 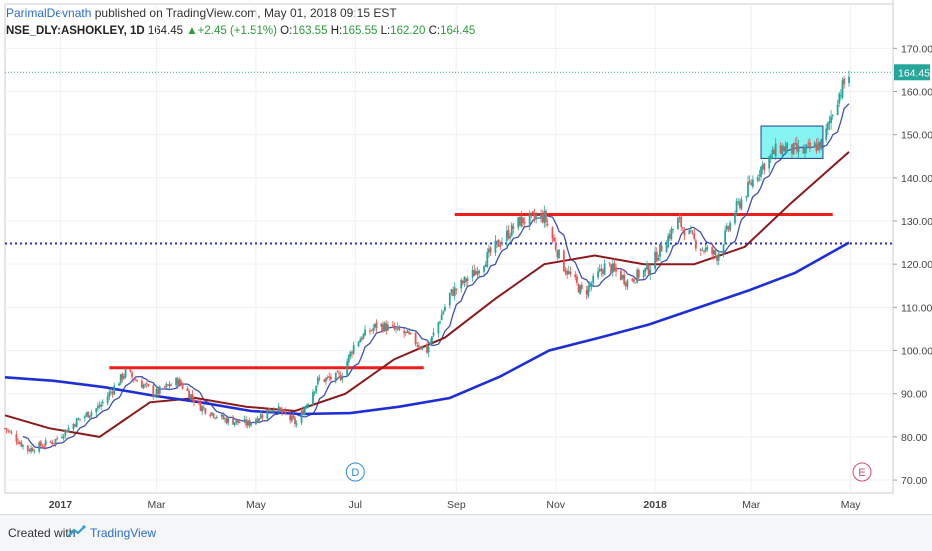 I want to click on time-axis: 2017 Mar May Jul Sep Nov 2018 Mar May, so click(x=455, y=505).